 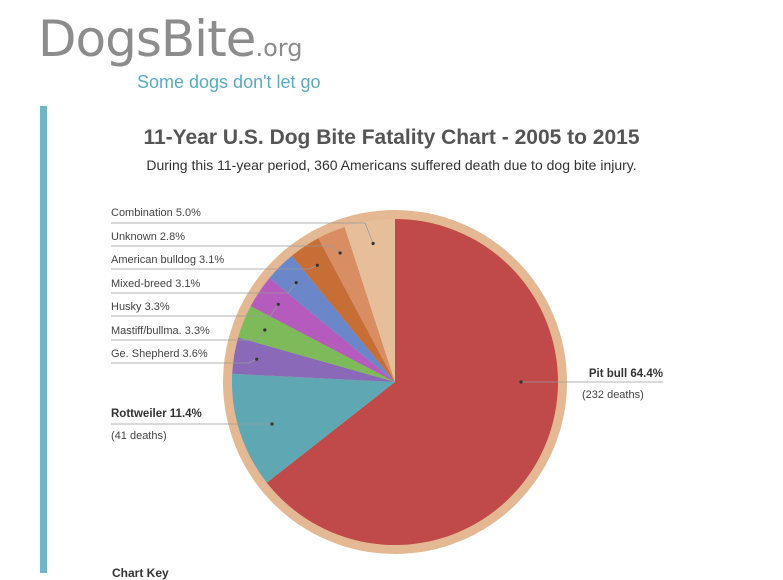 I want to click on site-logo: DogsBite.org Some dogs don't let go, so click(x=179, y=53).